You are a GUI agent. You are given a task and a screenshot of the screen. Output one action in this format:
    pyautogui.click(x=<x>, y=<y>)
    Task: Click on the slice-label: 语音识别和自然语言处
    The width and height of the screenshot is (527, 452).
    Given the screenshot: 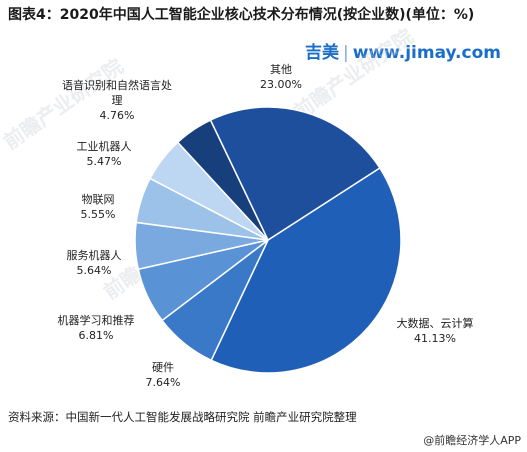 What is the action you would take?
    pyautogui.click(x=117, y=85)
    